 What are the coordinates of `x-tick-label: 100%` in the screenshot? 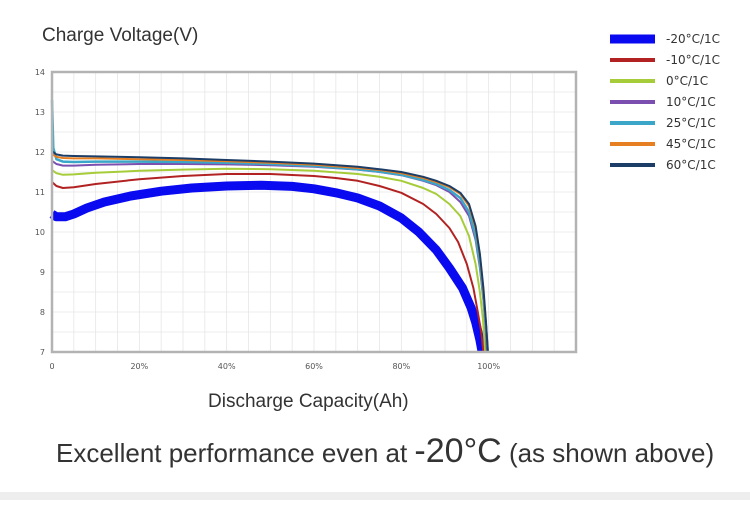 It's located at (488, 366).